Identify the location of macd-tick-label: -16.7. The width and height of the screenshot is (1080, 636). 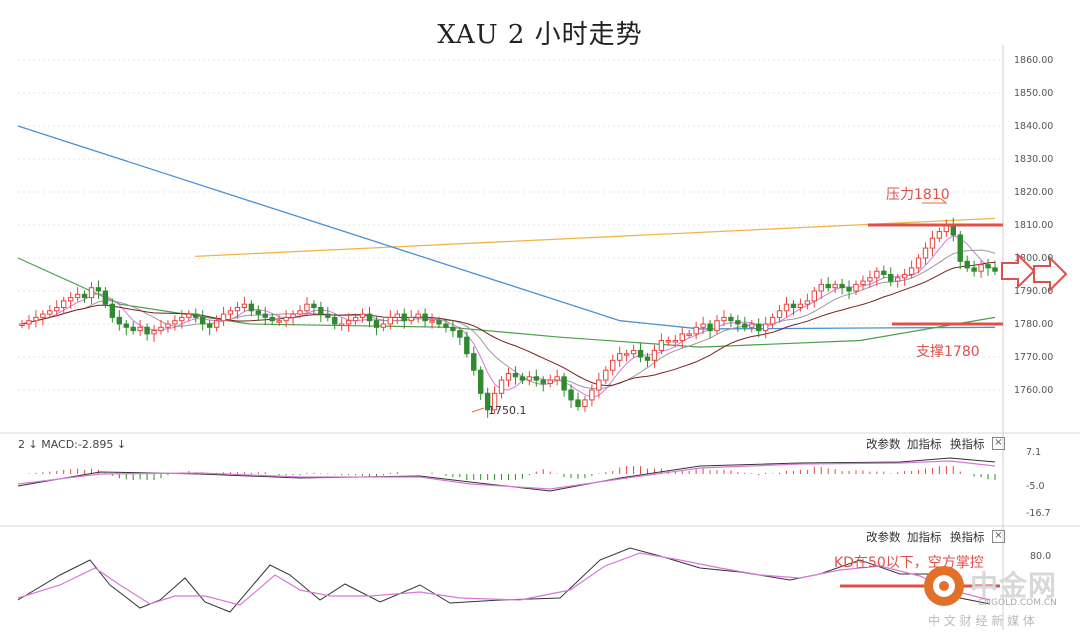
(1038, 513).